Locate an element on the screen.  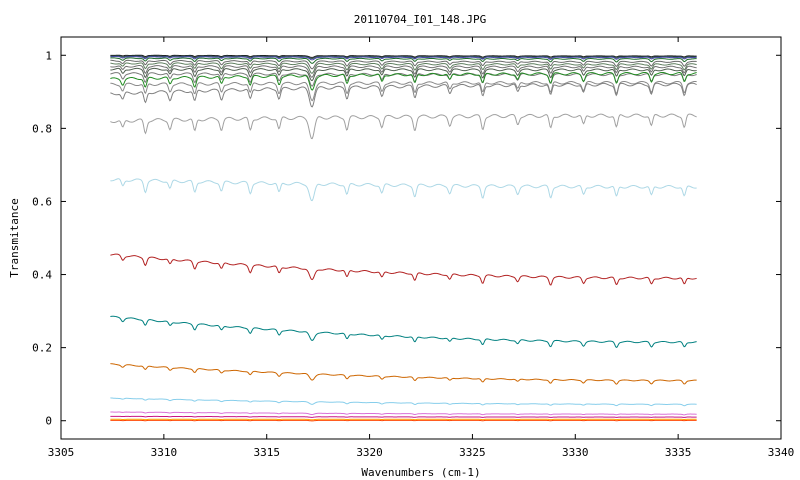
x-tick-label: 3330 is located at coordinates (575, 452).